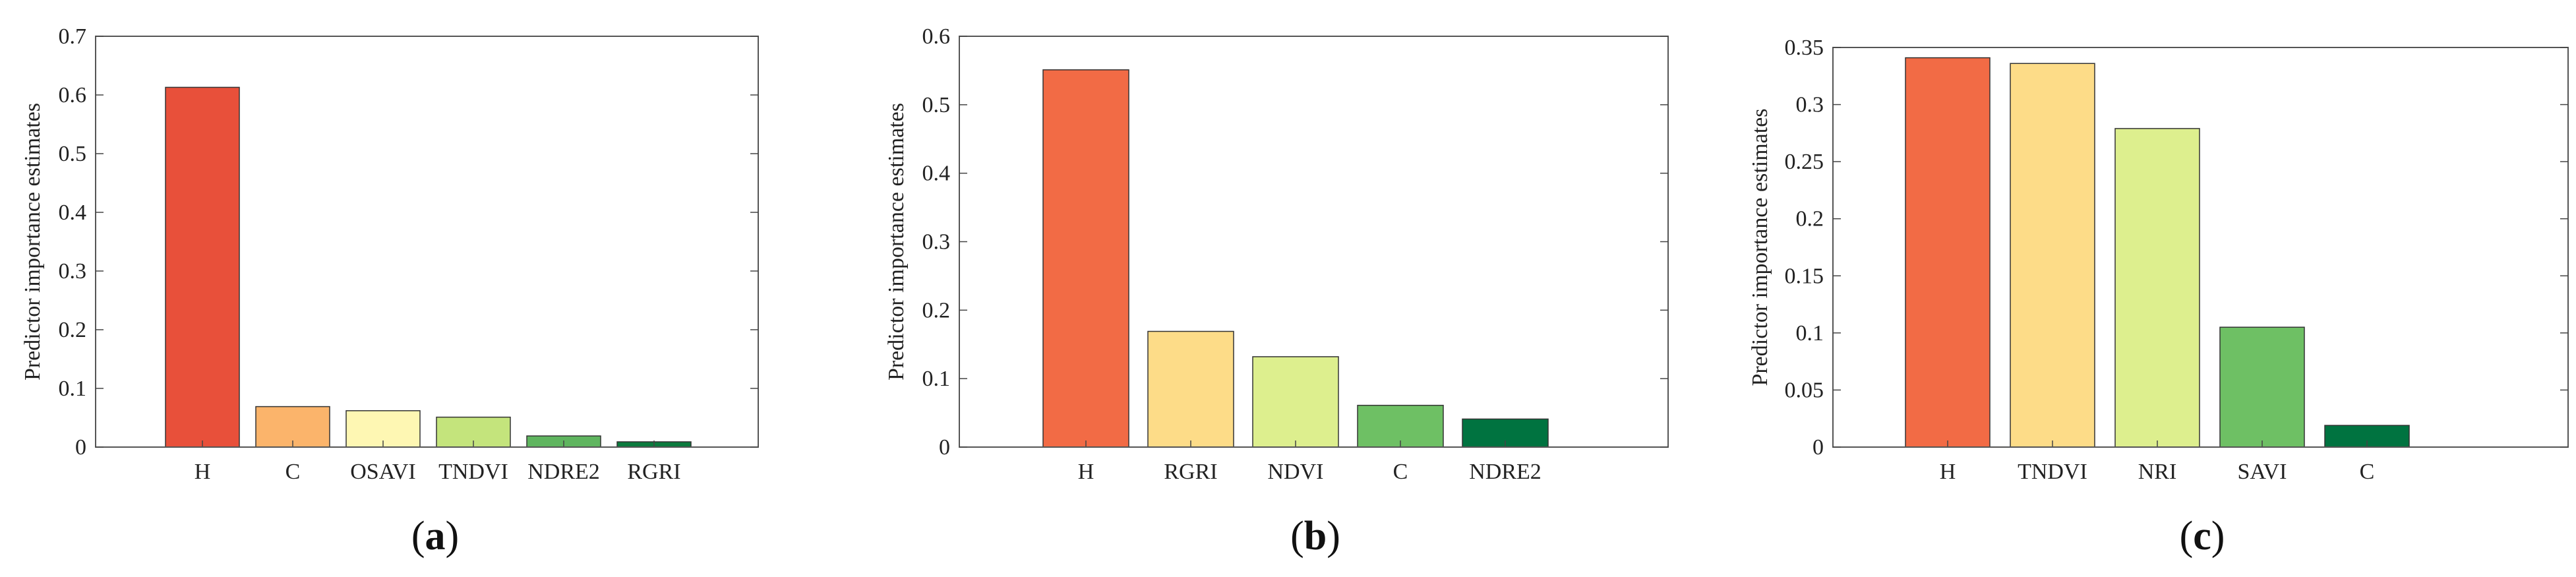 This screenshot has width=2576, height=577. Describe the element at coordinates (383, 472) in the screenshot. I see `x-tick-label: OSAVI` at that location.